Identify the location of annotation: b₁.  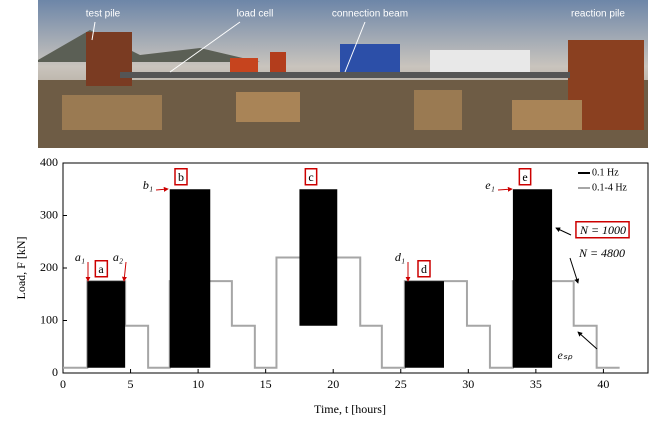
(148, 185).